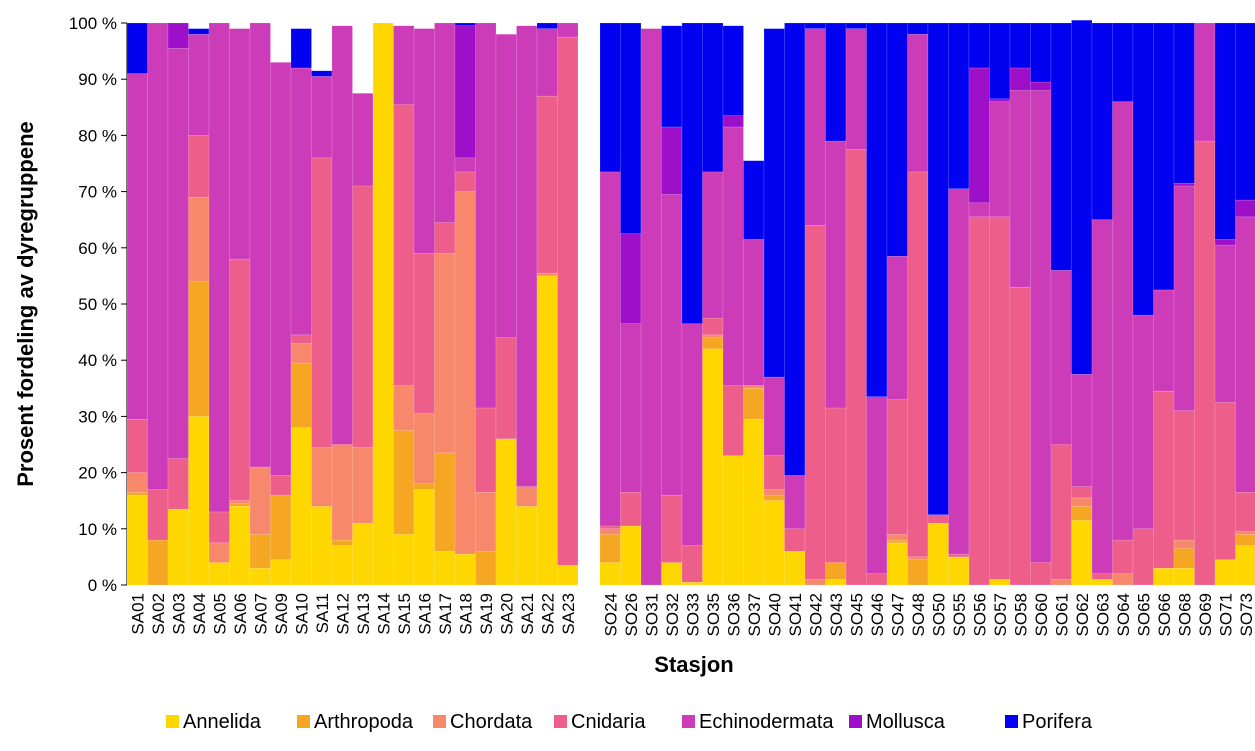 The image size is (1255, 751). I want to click on y-tick-label: 10 %, so click(97, 529).